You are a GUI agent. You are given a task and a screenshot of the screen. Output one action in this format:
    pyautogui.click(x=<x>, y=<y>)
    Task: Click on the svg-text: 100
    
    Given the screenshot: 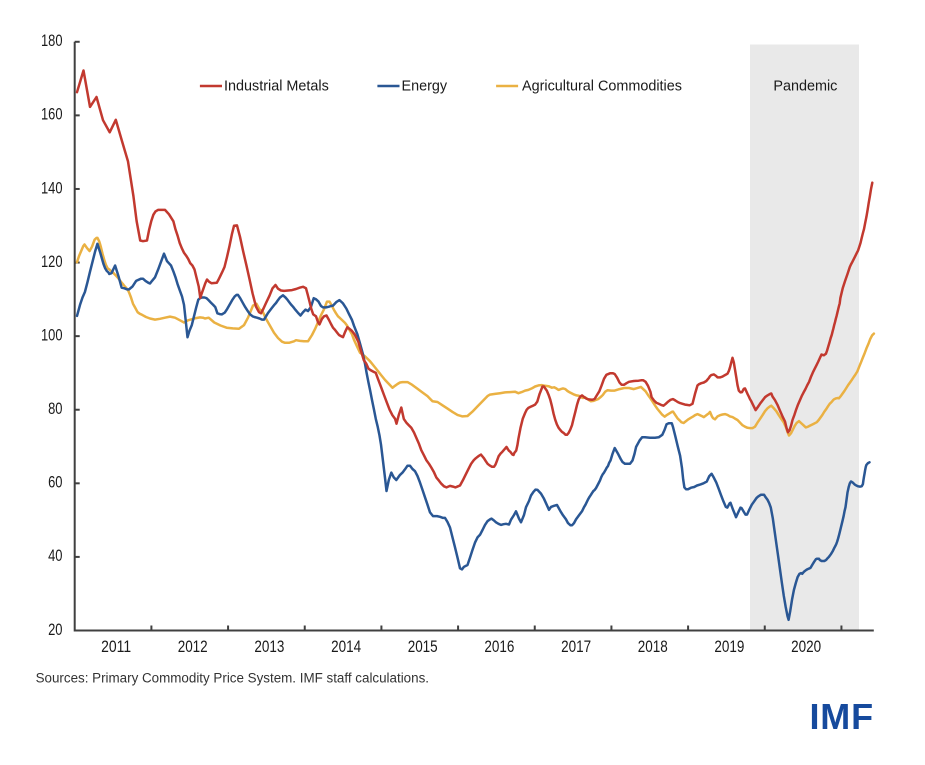 What is the action you would take?
    pyautogui.click(x=52, y=335)
    